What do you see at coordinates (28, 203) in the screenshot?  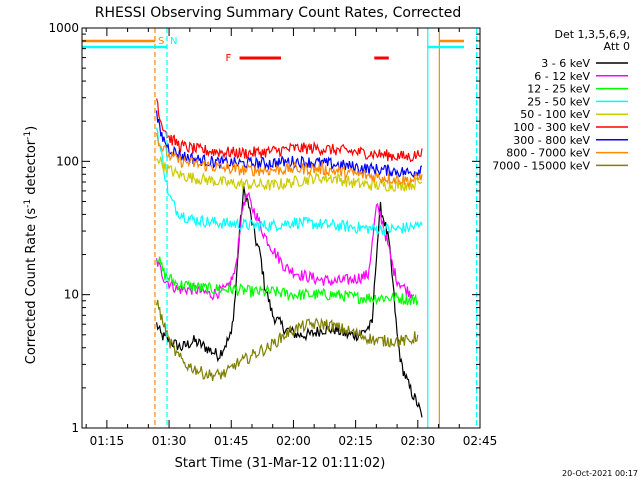 I see `y-axis-label-sup1: -1` at bounding box center [28, 203].